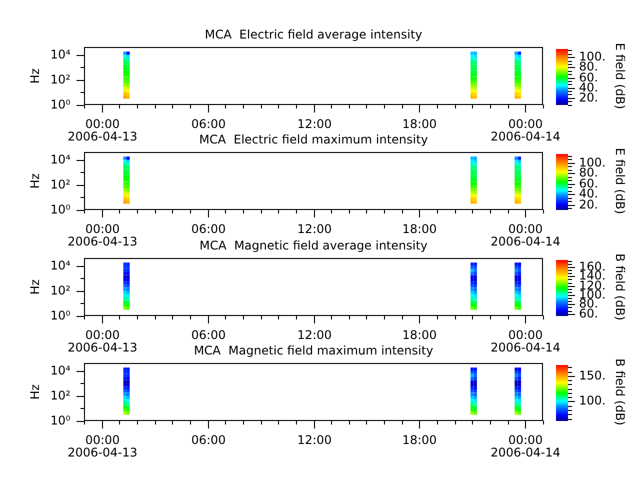  I want to click on chart-title: MCA Electric field maximum intensity, so click(313, 139).